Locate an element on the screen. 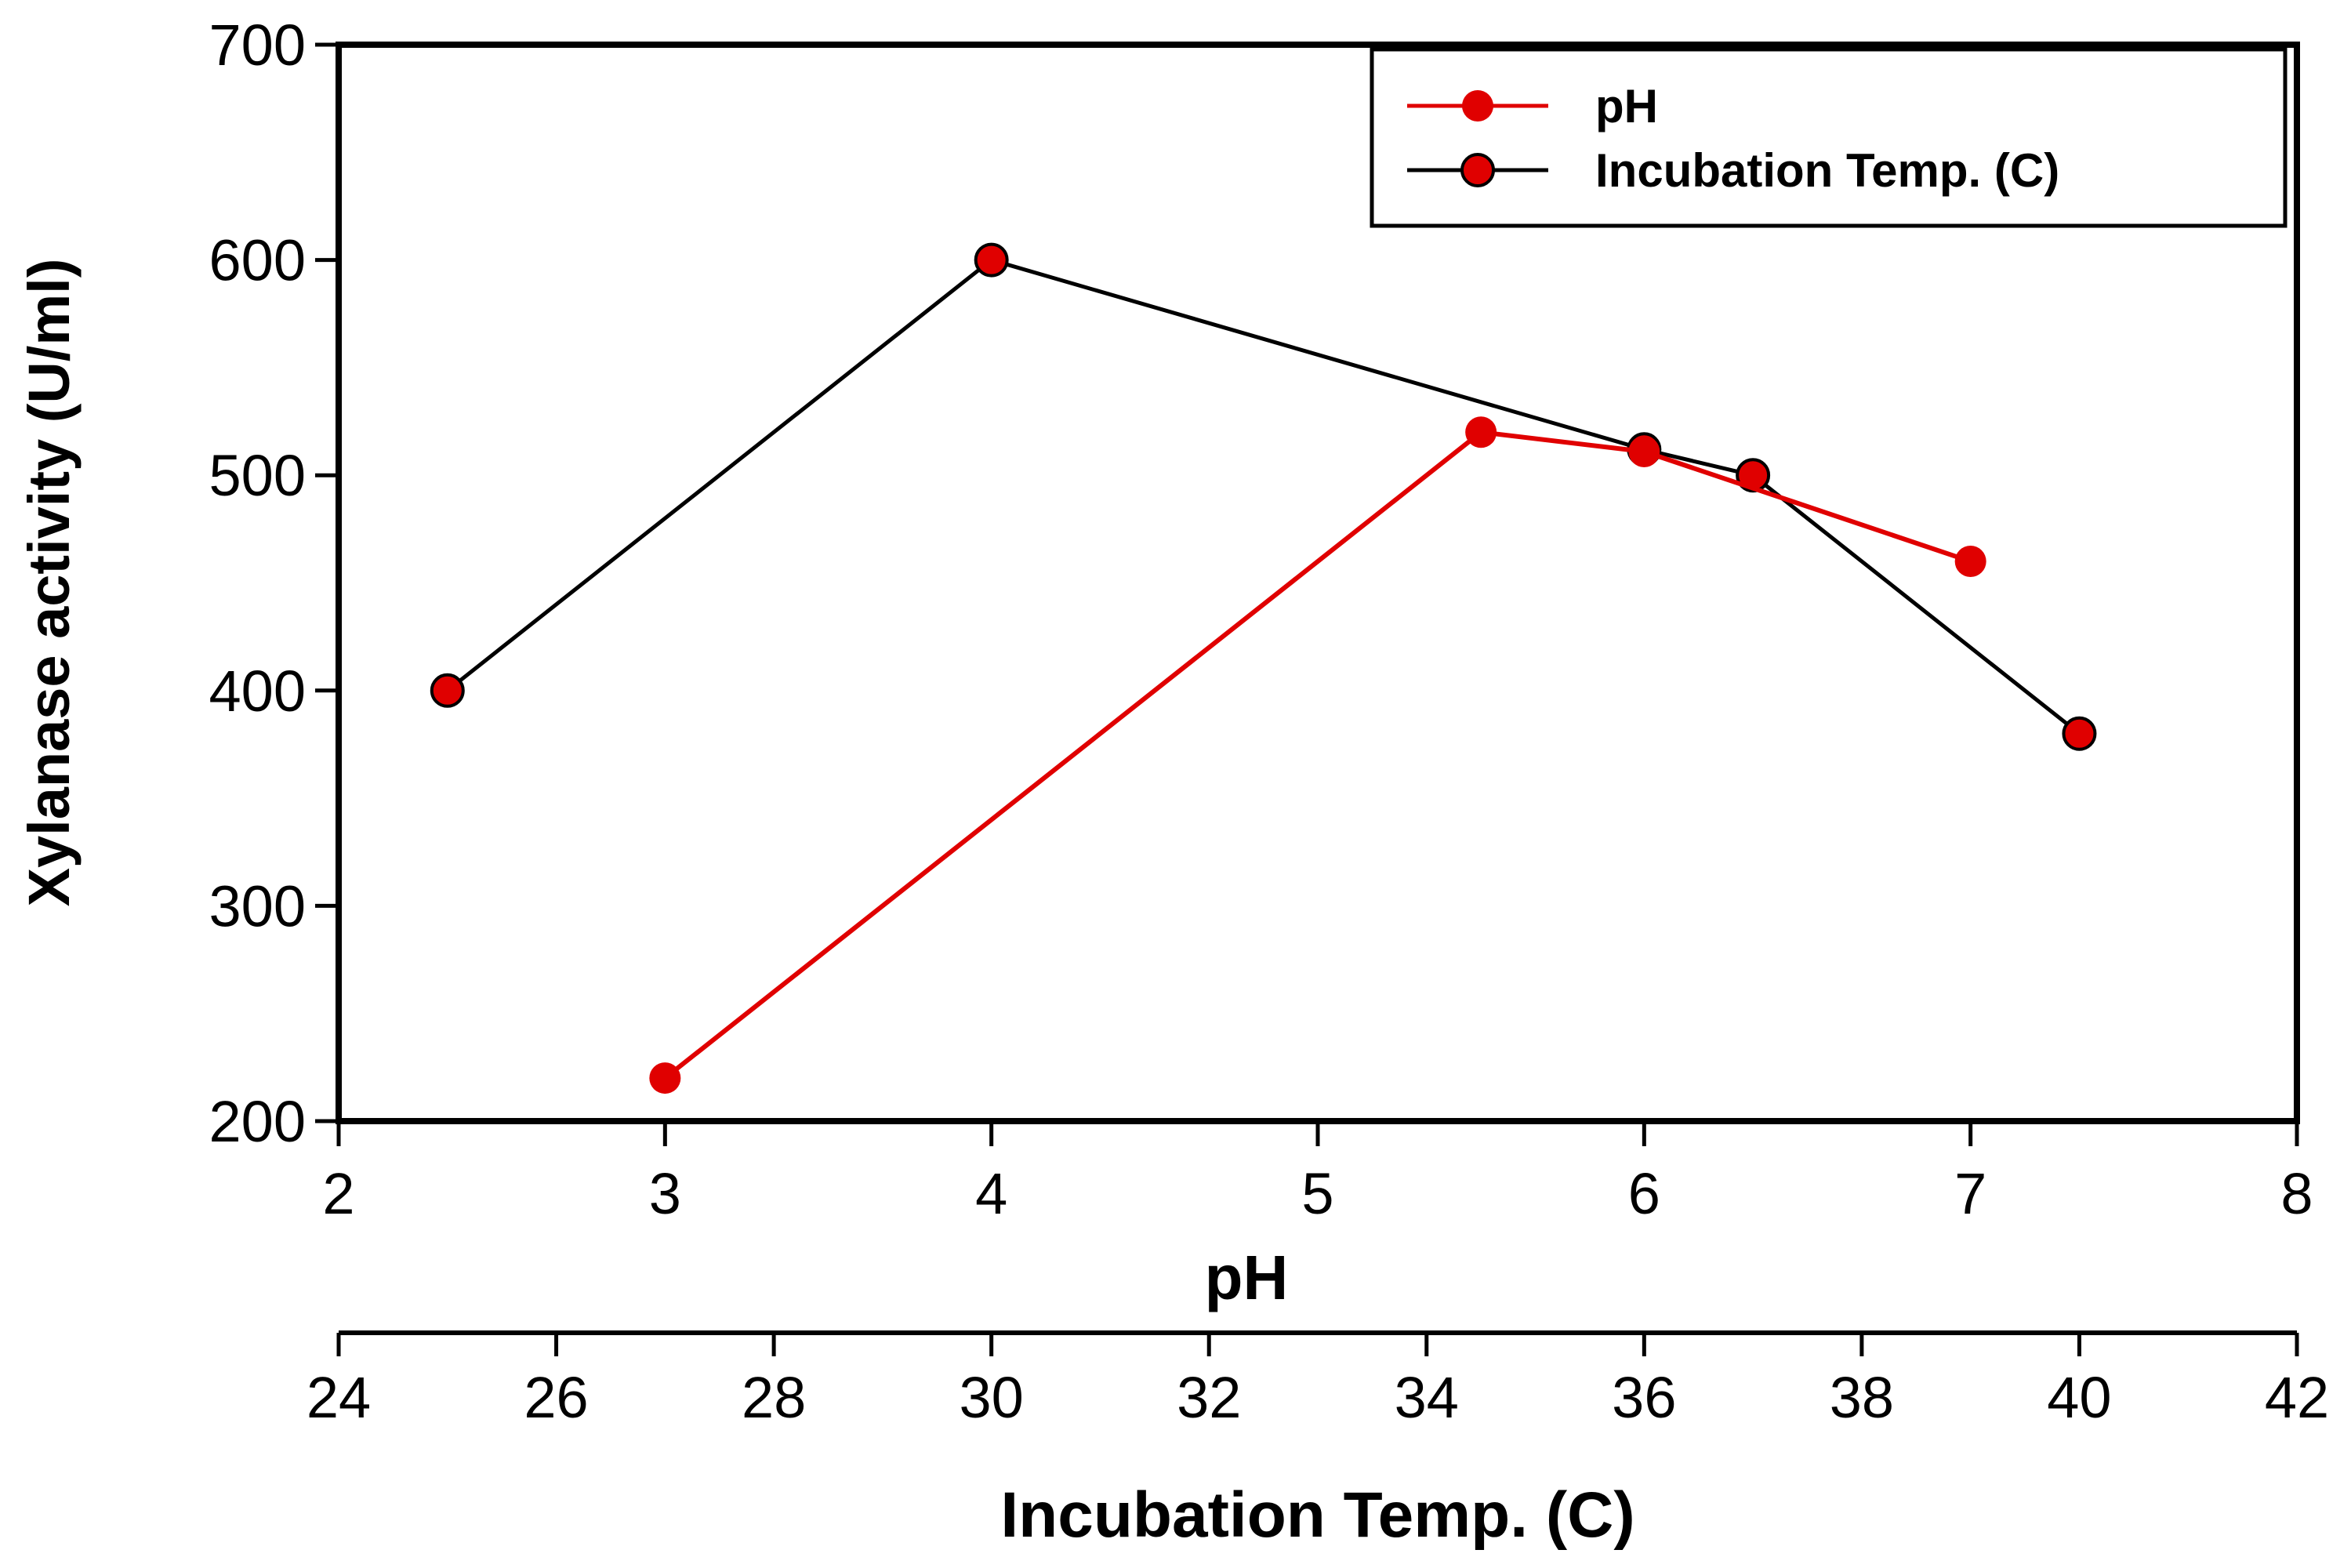  secondary-x-axis-title: Incubation Temp. (C) is located at coordinates (1317, 1515).